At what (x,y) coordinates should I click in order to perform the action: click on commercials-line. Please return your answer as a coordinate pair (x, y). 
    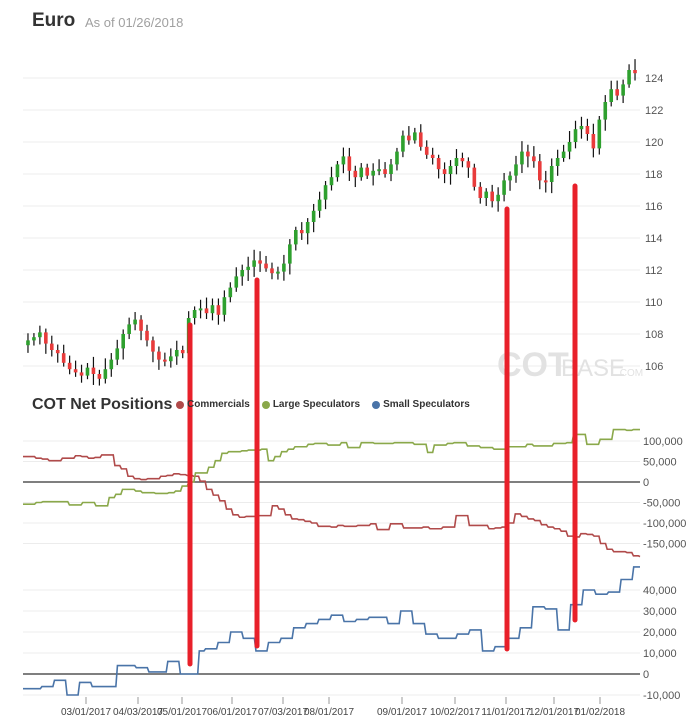
    Looking at the image, I should click on (332, 506).